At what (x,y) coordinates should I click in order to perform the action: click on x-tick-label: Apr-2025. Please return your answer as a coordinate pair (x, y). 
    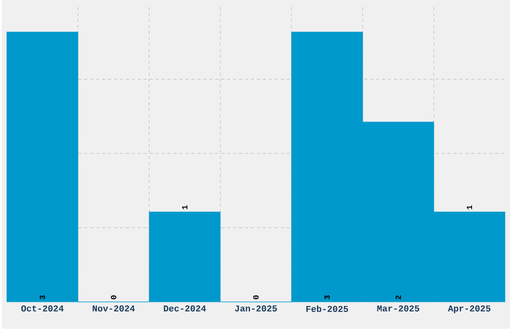
    Looking at the image, I should click on (469, 310).